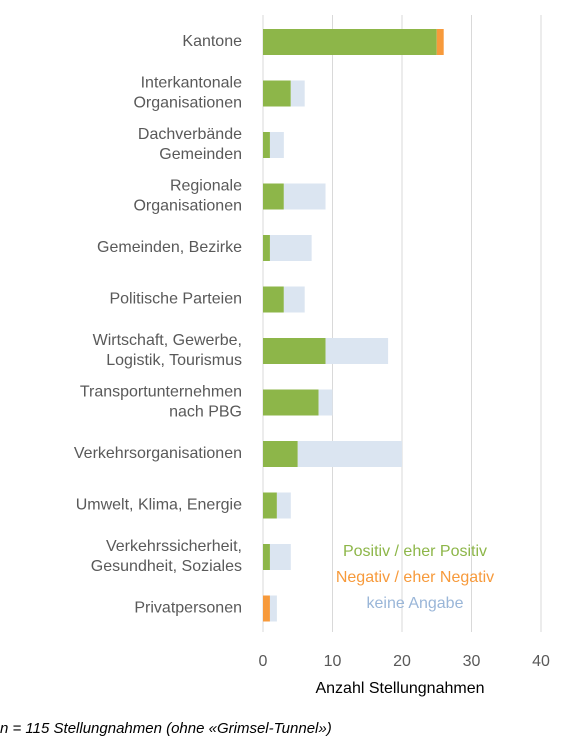 The height and width of the screenshot is (742, 566). Describe the element at coordinates (161, 402) in the screenshot. I see `y-tick-label: Transportunternehmen nach PBG` at that location.